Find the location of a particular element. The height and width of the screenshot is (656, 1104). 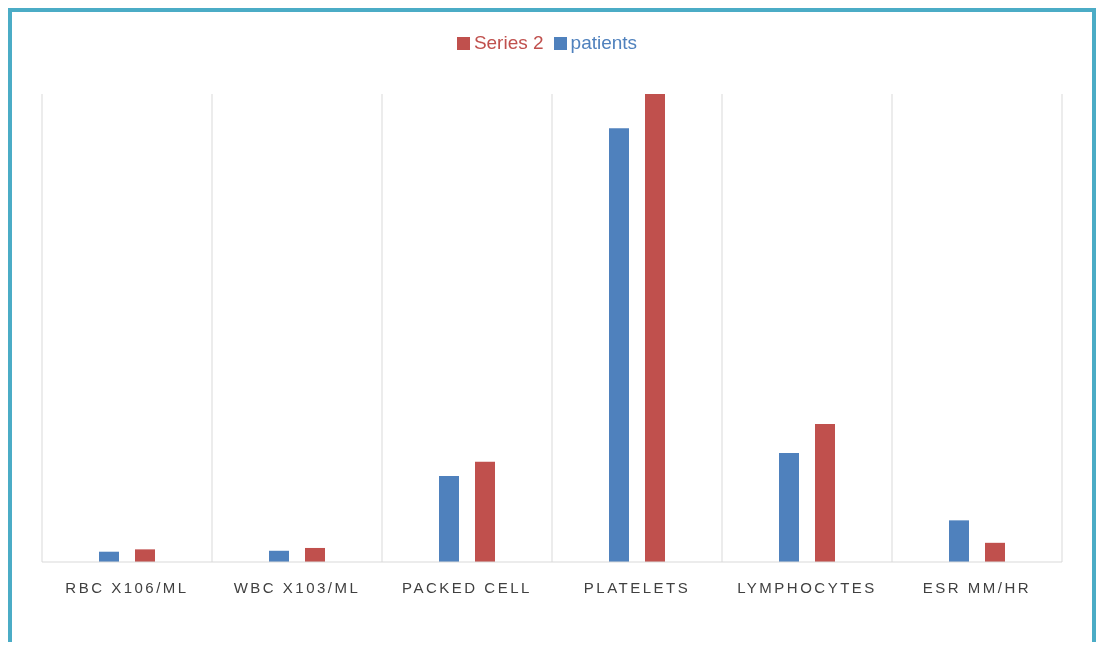

x-tick-label: PLATELETS is located at coordinates (637, 587).